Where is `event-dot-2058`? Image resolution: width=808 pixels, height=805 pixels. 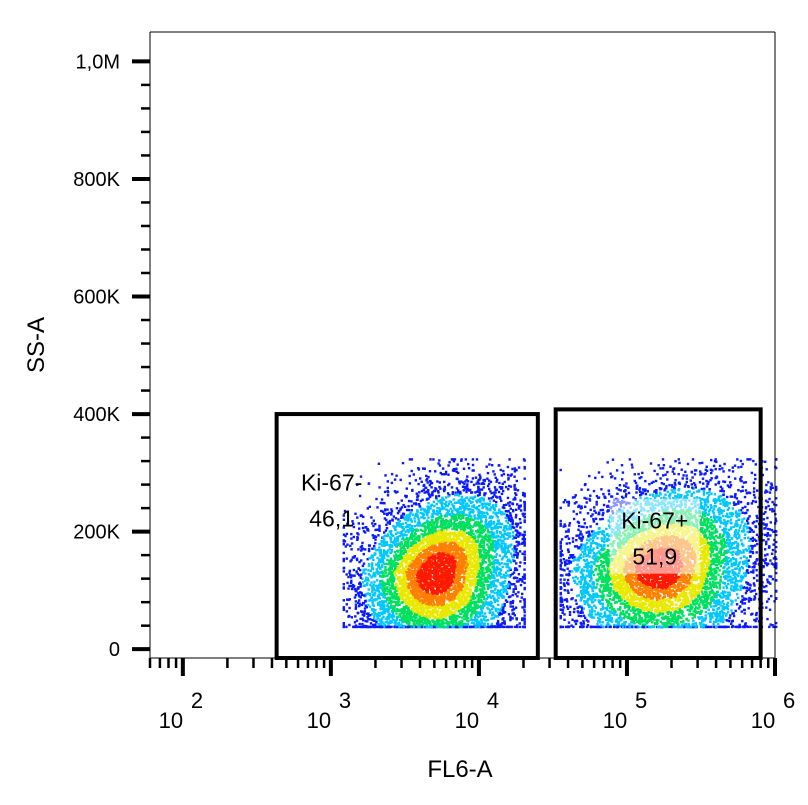 event-dot-2058 is located at coordinates (486, 616).